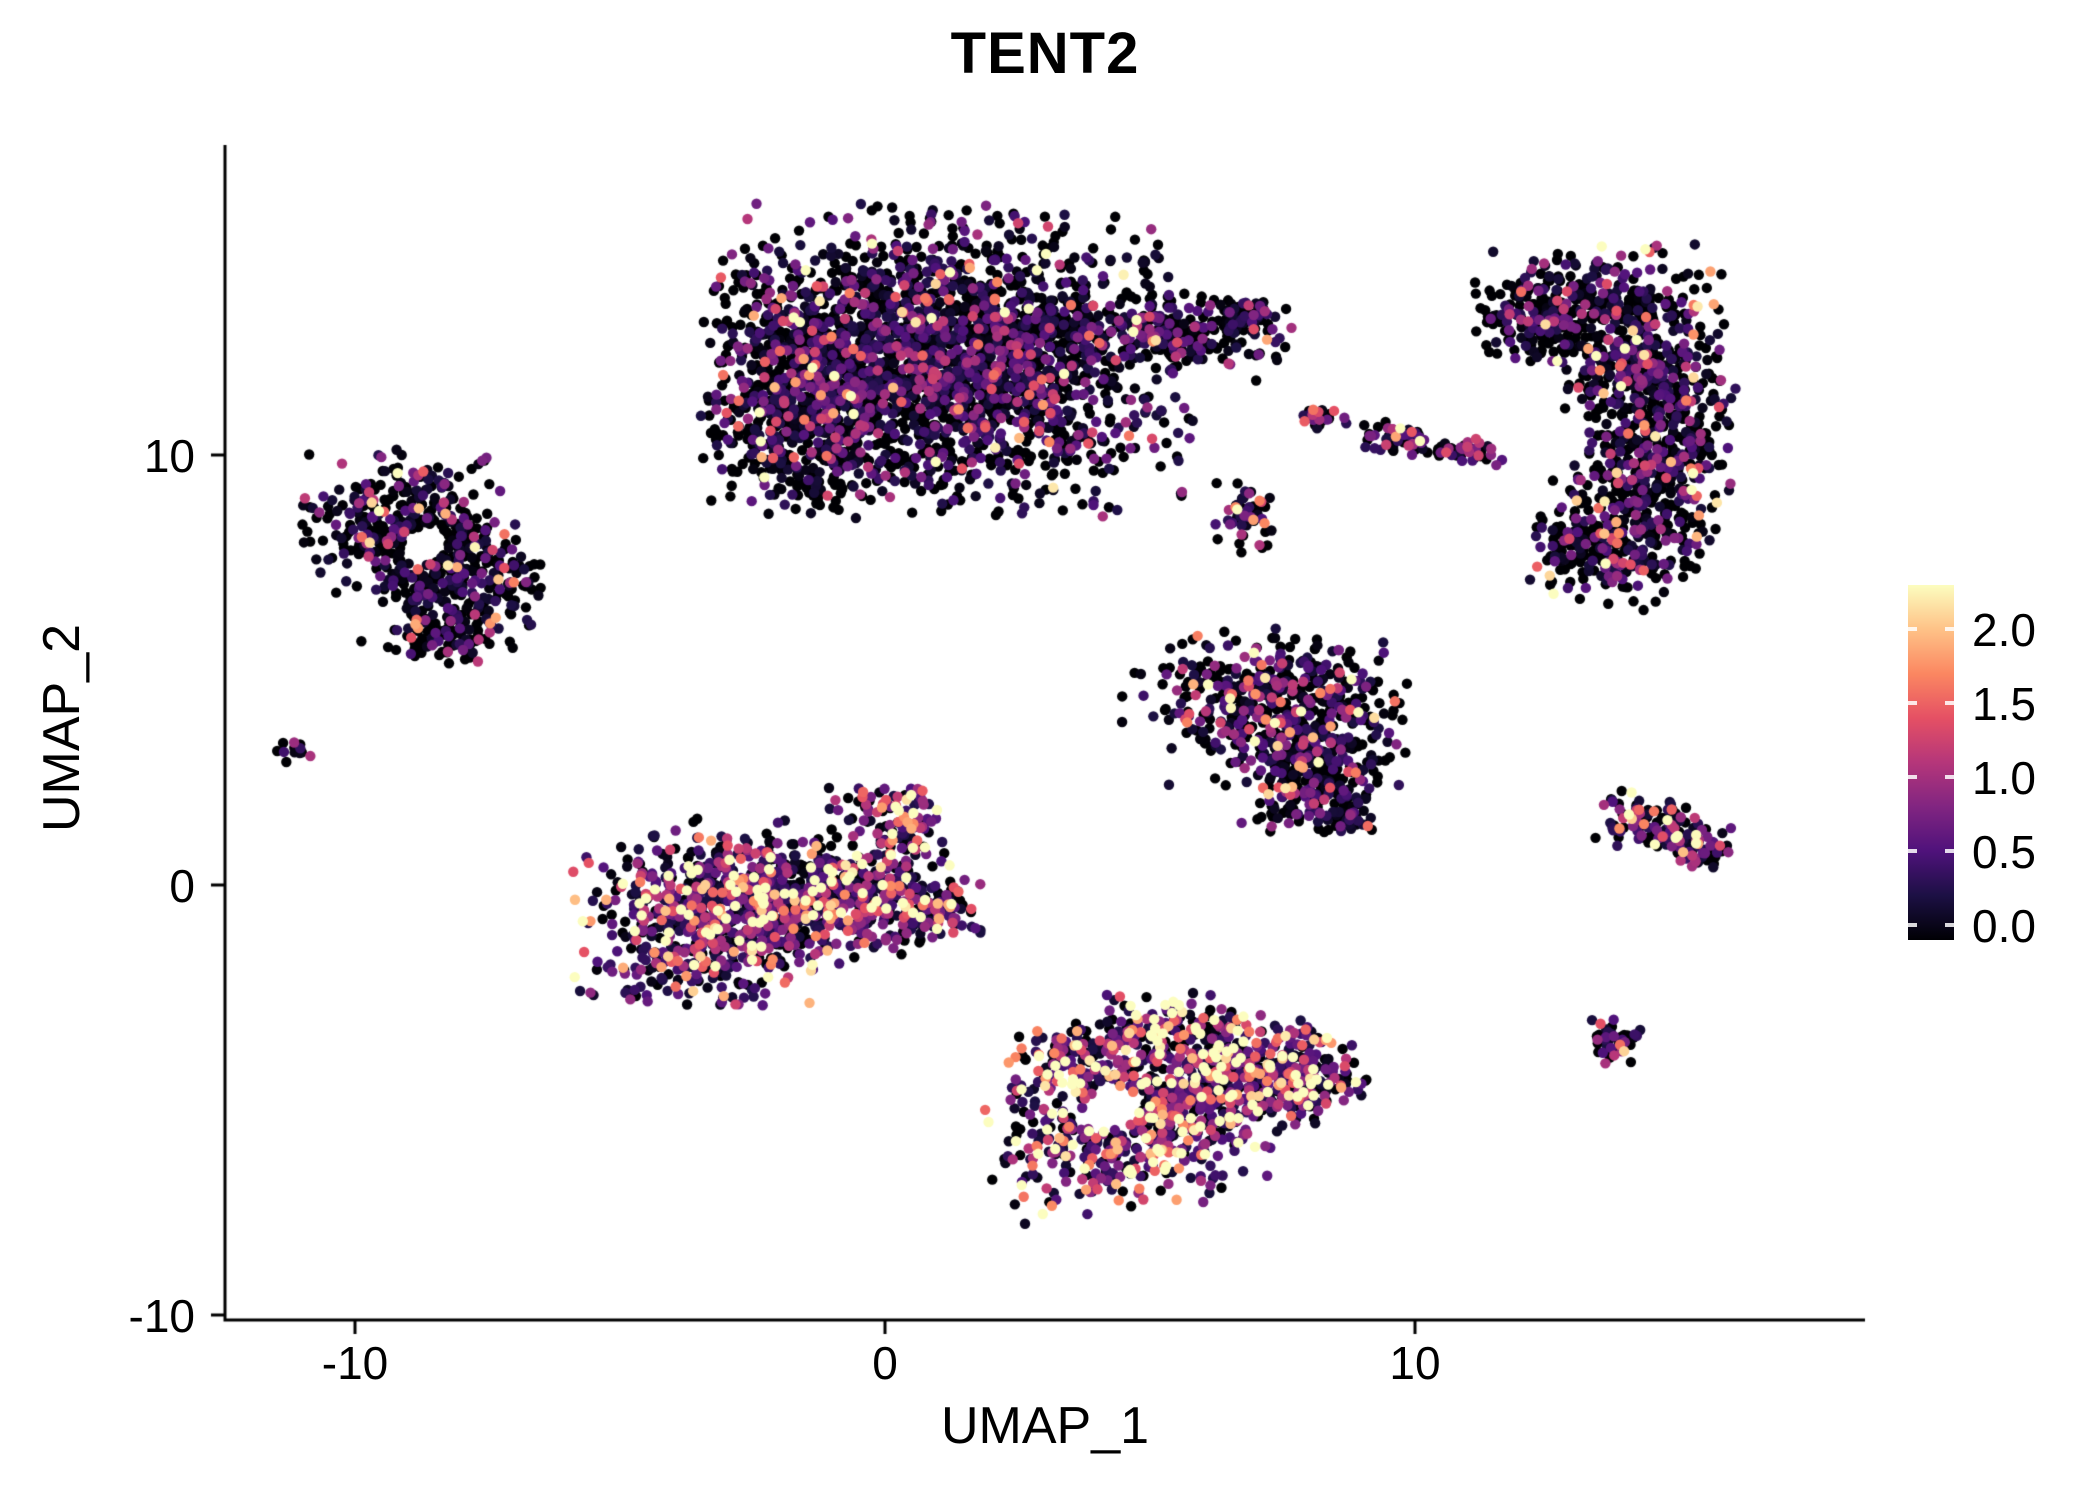  What do you see at coordinates (62, 728) in the screenshot?
I see `y-axis-title: UMAP_2` at bounding box center [62, 728].